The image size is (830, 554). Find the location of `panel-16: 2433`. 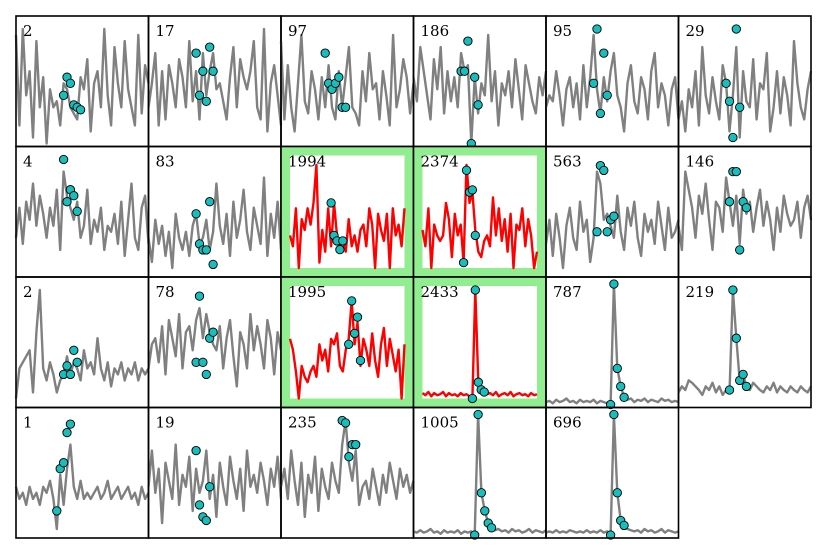

panel-16: 2433 is located at coordinates (479, 342).